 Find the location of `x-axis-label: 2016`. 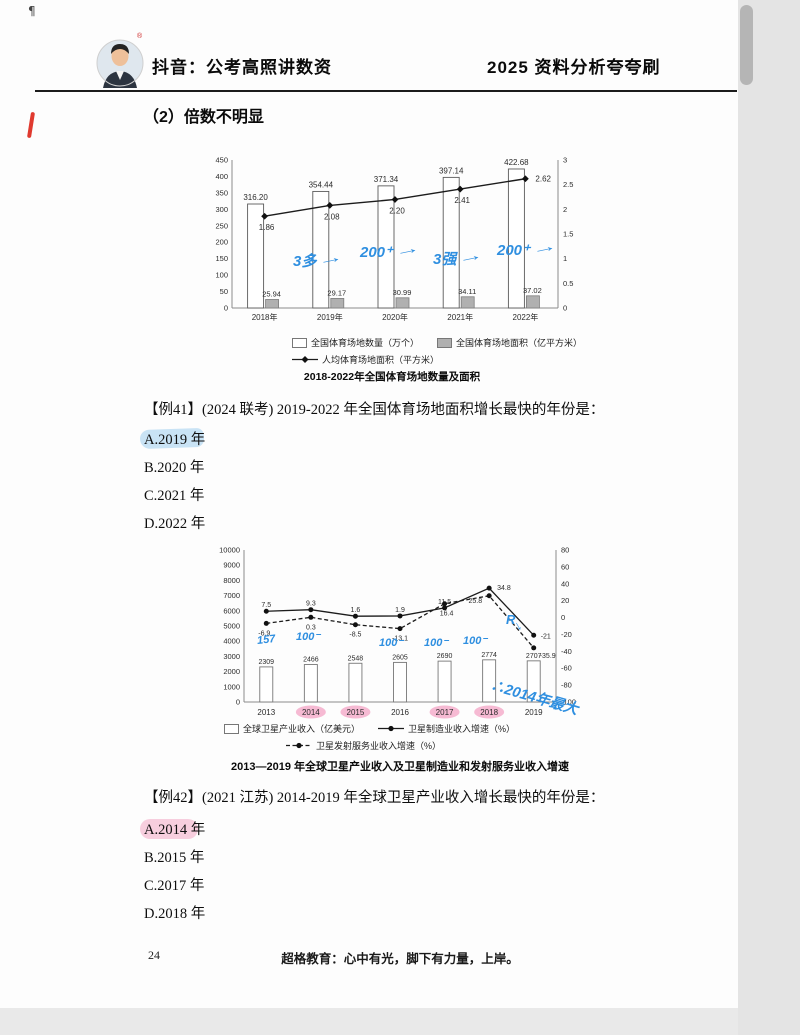

x-axis-label: 2016 is located at coordinates (400, 712).